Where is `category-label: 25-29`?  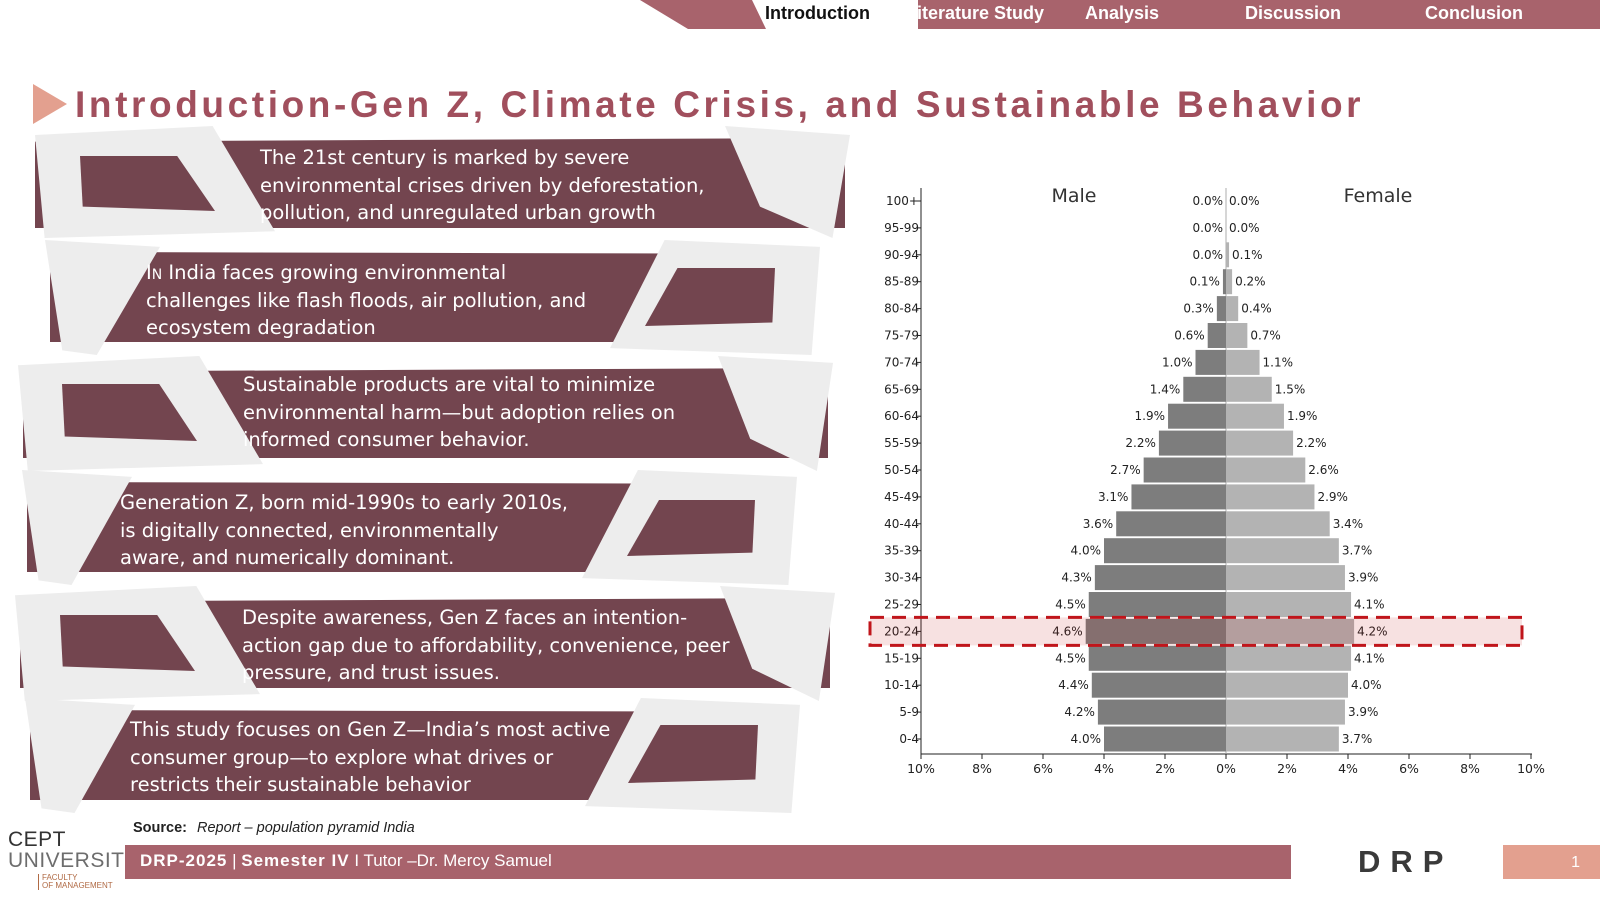 category-label: 25-29 is located at coordinates (901, 605).